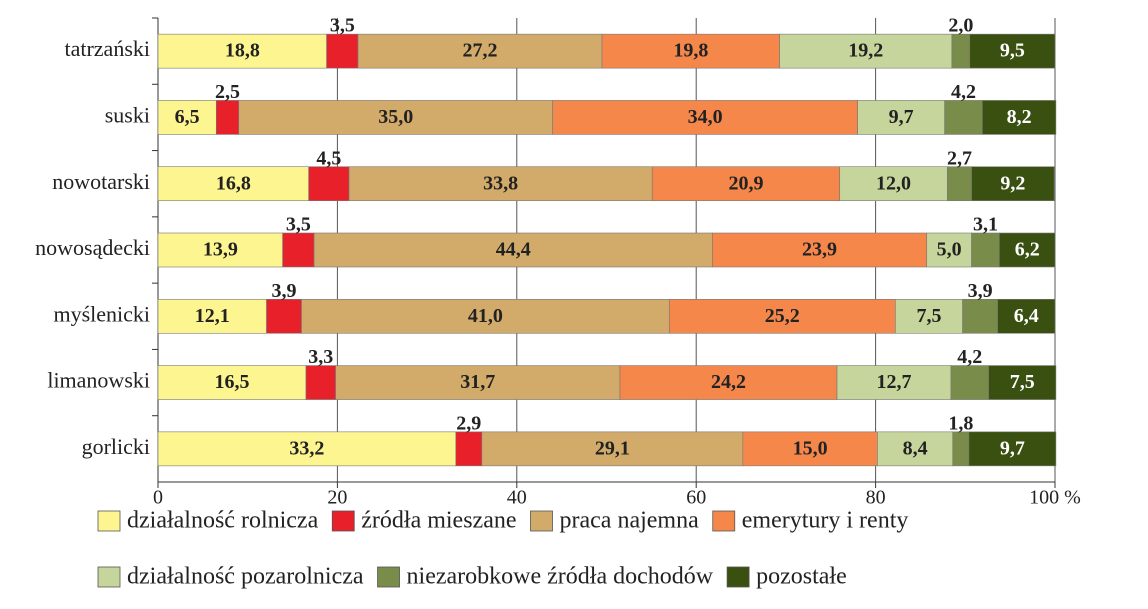  Describe the element at coordinates (560, 577) in the screenshot. I see `legend-label: niezarobkowe źródła dochodów` at that location.